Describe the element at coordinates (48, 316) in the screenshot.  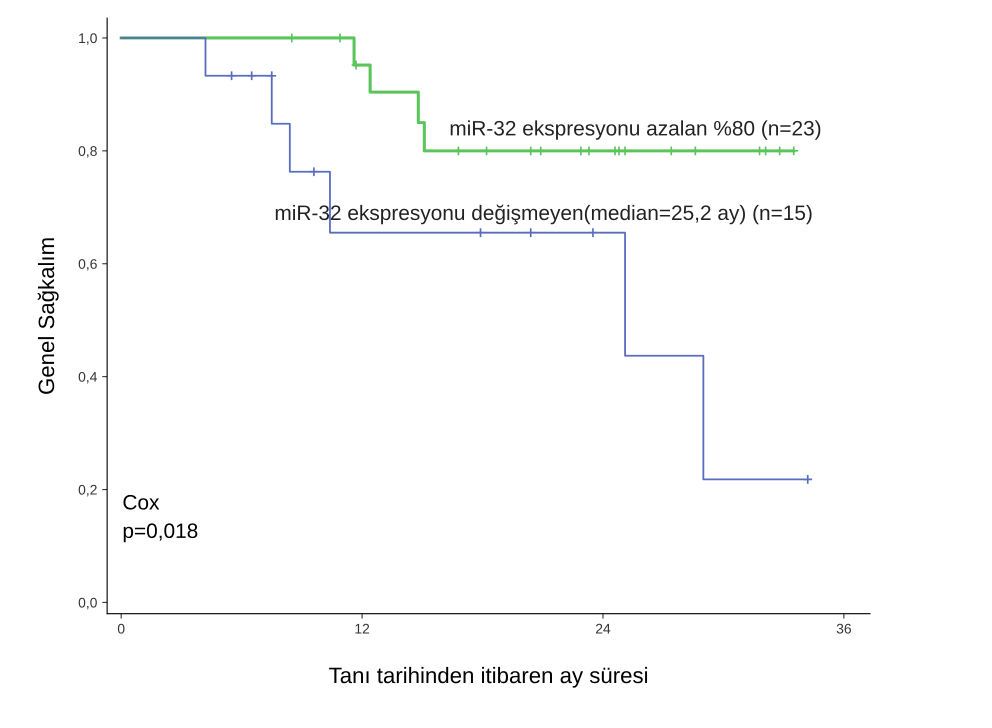
I see `y-axis-title: Genel Sağkalım` at that location.